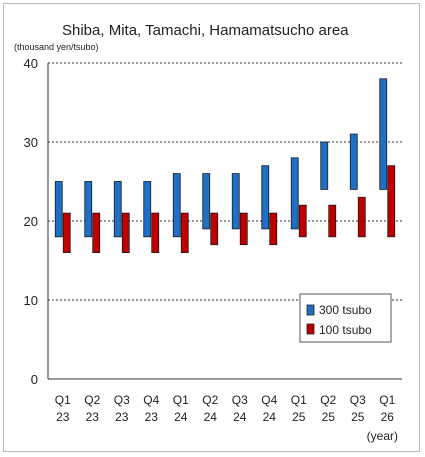 The height and width of the screenshot is (457, 425). Describe the element at coordinates (31, 142) in the screenshot. I see `y-tick-label: 30` at that location.